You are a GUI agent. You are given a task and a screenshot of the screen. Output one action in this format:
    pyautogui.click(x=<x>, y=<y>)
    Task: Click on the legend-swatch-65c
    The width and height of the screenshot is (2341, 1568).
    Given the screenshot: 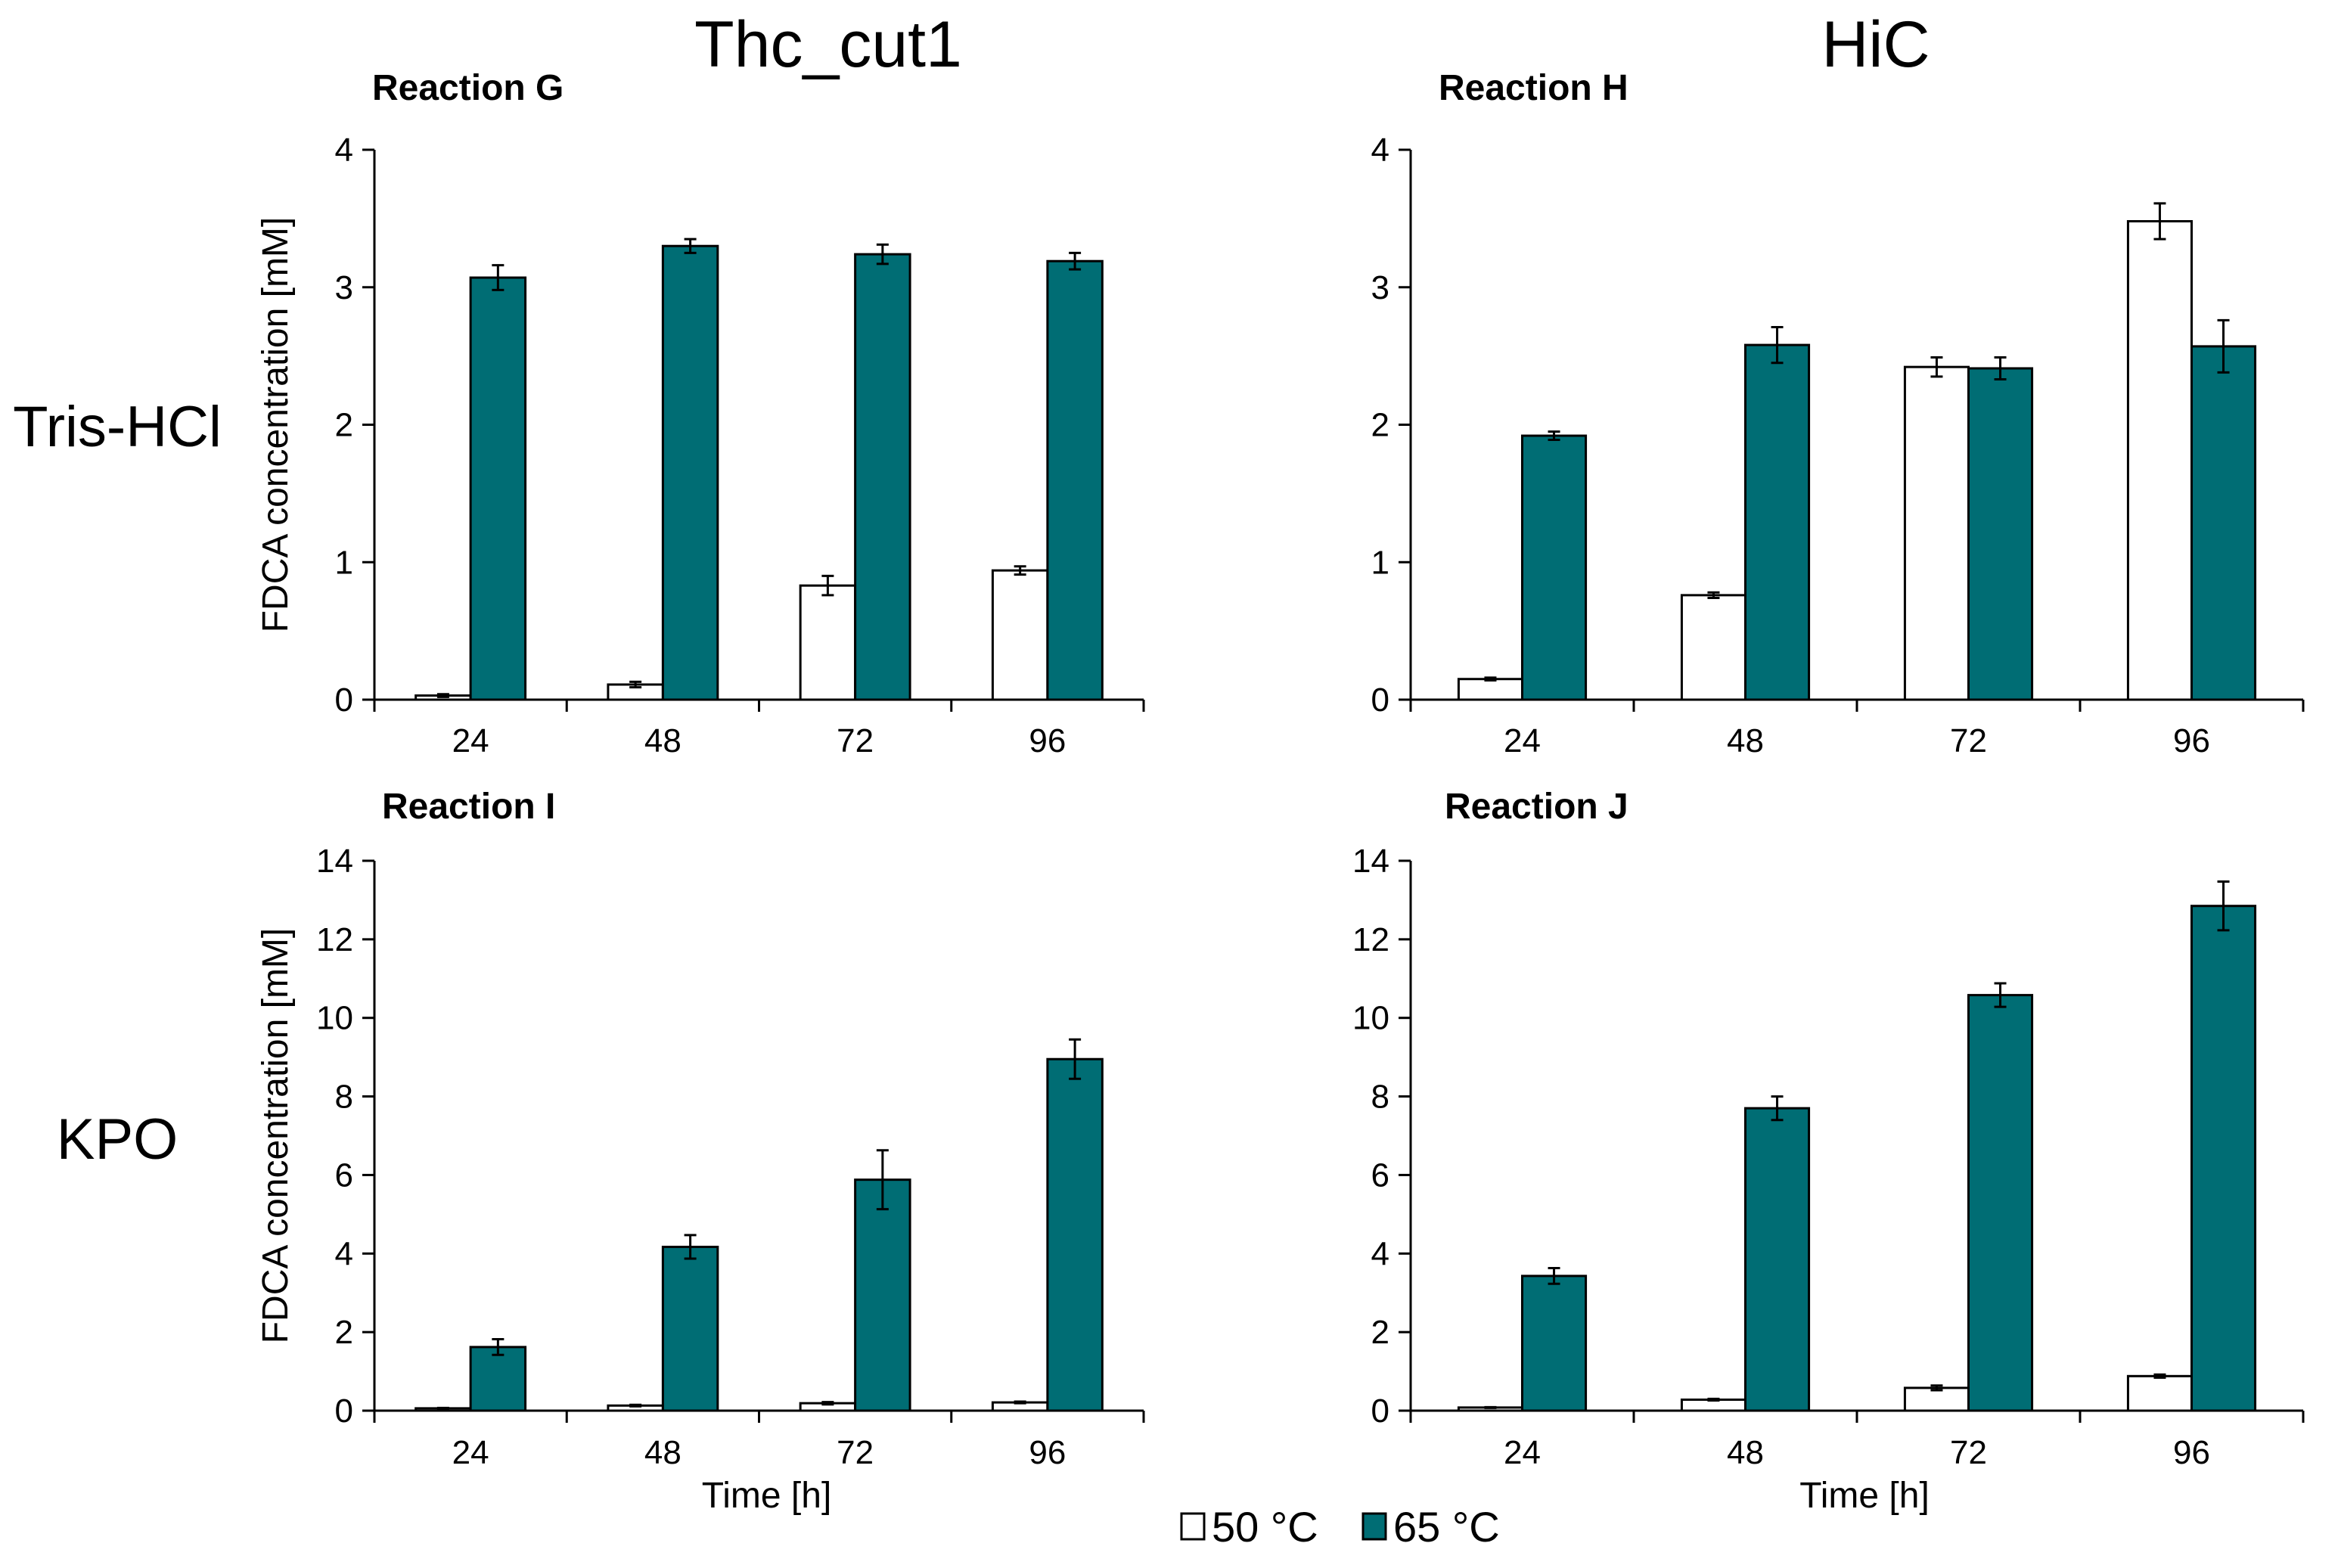 What is the action you would take?
    pyautogui.click(x=1374, y=1527)
    